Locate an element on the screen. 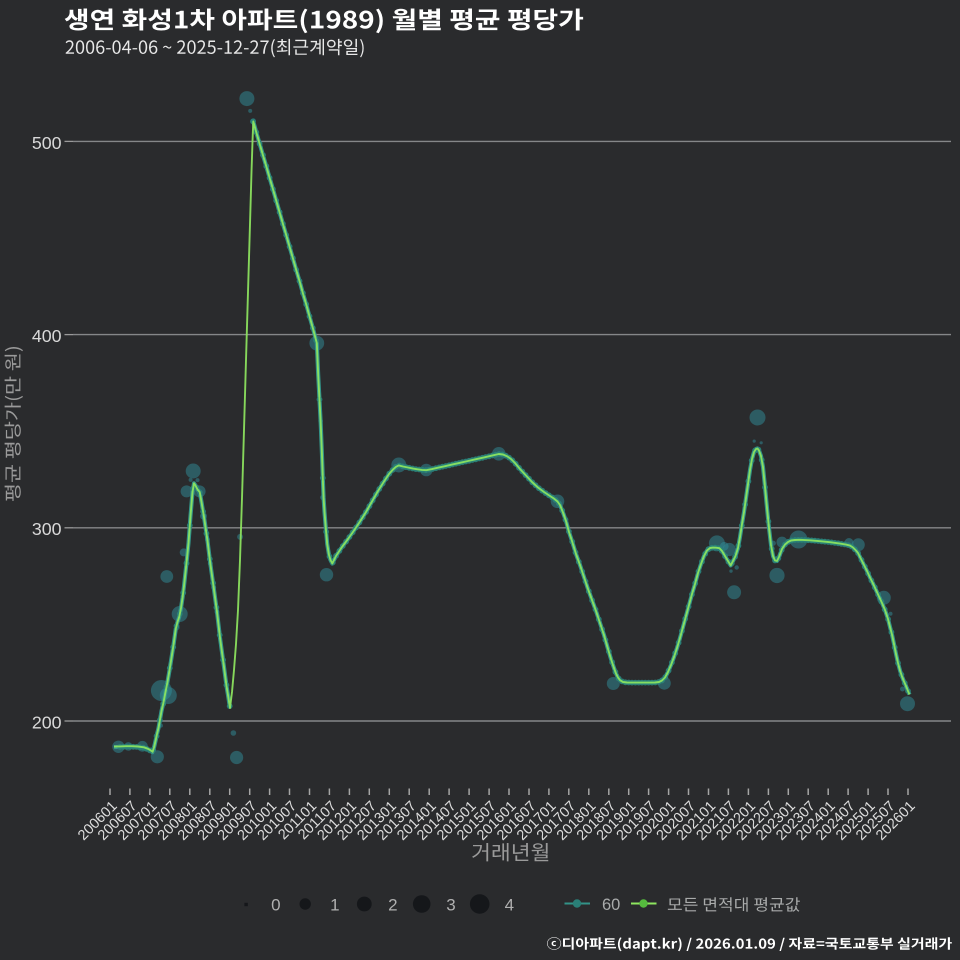  svg-text: 300 is located at coordinates (47, 529).